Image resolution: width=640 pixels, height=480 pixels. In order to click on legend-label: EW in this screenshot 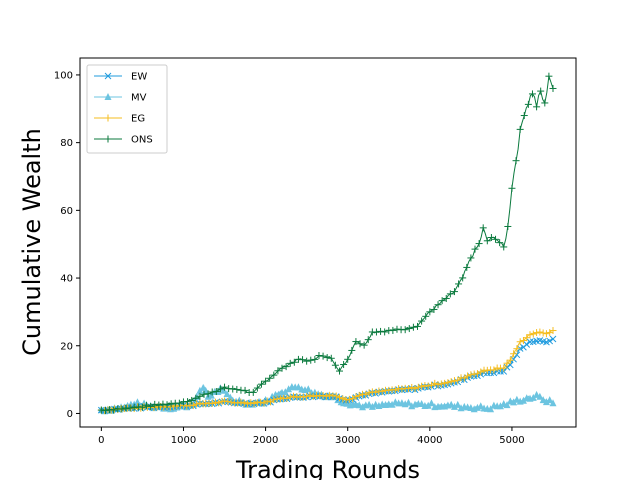, I will do `click(139, 77)`.